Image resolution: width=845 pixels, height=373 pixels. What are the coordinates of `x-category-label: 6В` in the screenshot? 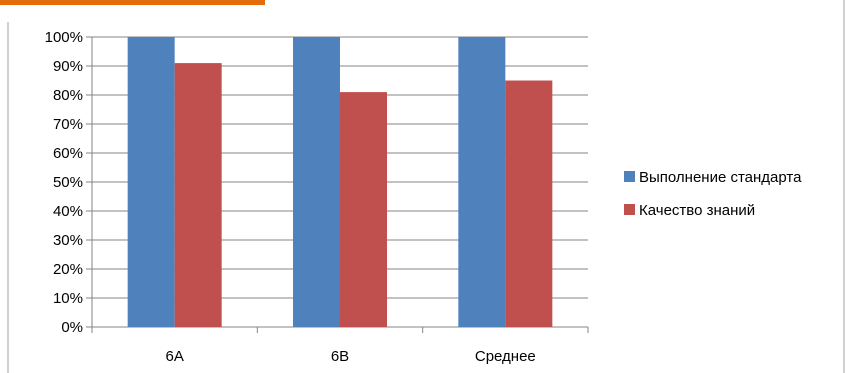 It's located at (340, 356).